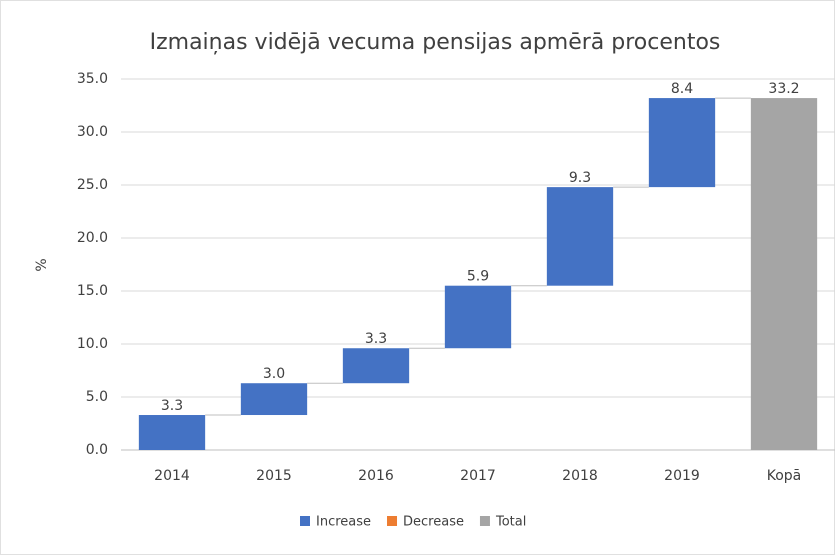  I want to click on data-label: 8.4, so click(682, 89).